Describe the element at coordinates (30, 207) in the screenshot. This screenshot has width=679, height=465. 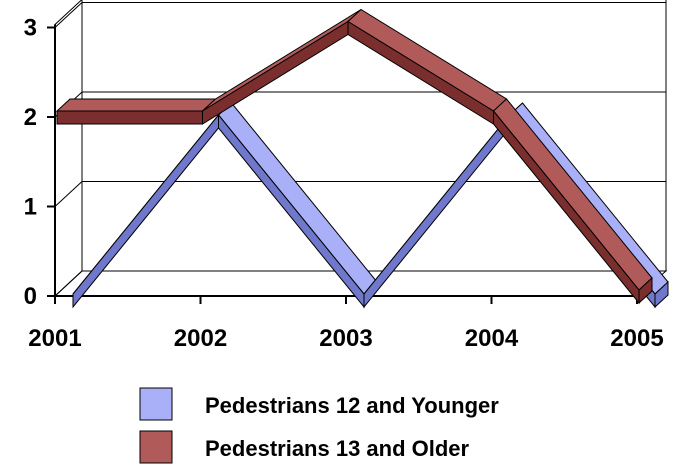
I see `y-tick-label: 1` at that location.